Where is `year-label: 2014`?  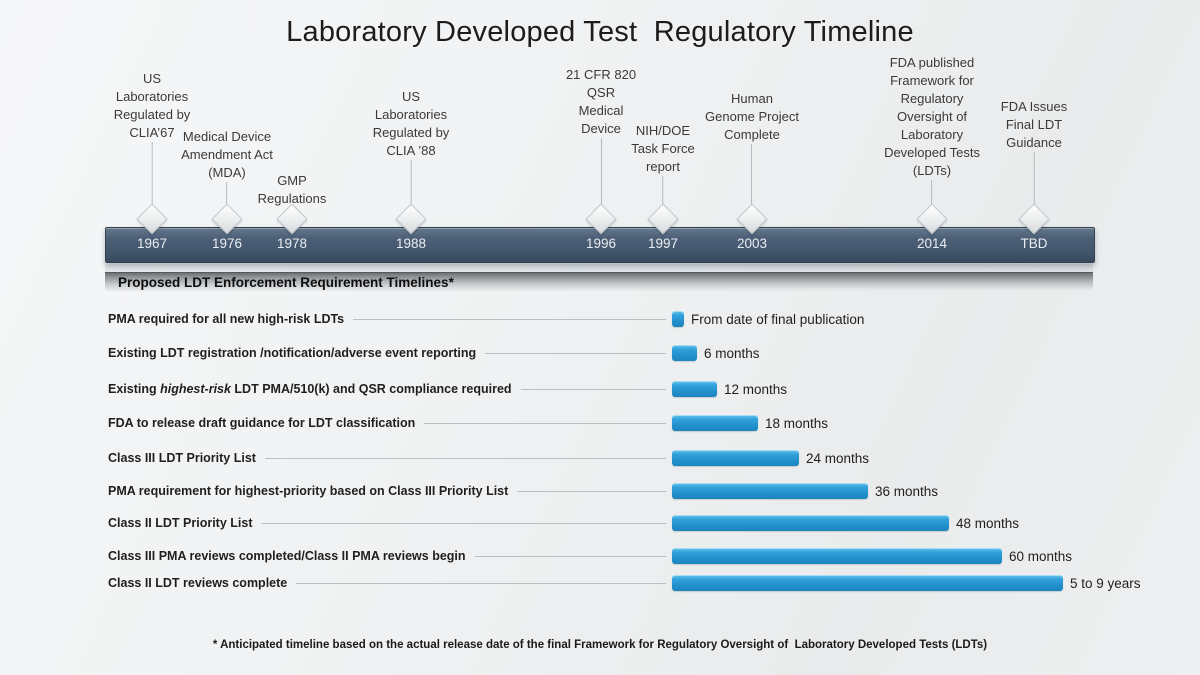
year-label: 2014 is located at coordinates (932, 243).